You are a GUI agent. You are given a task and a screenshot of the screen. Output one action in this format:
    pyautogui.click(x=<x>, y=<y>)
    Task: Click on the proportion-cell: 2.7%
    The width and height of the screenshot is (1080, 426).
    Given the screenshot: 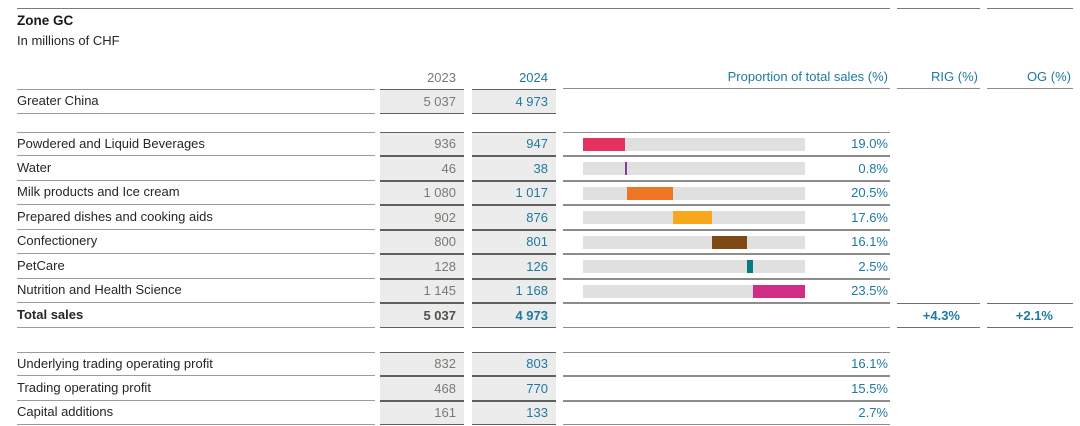 What is the action you would take?
    pyautogui.click(x=726, y=412)
    